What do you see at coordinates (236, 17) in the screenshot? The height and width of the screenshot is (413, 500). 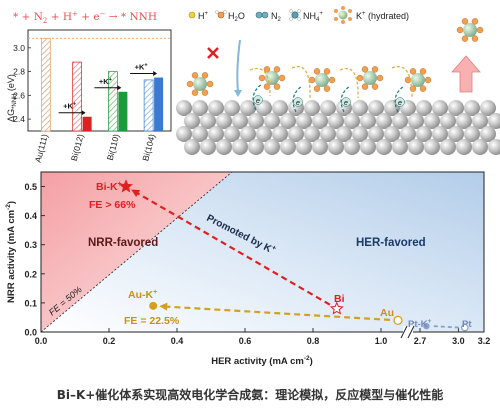 I see `legend-h2o: H2O` at bounding box center [236, 17].